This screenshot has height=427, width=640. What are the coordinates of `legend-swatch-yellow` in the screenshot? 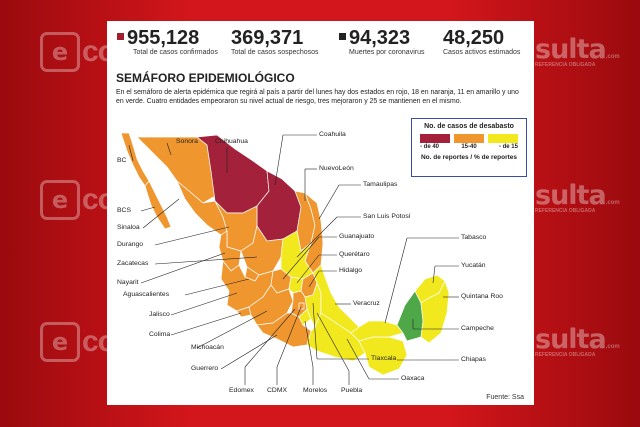 It's located at (503, 138).